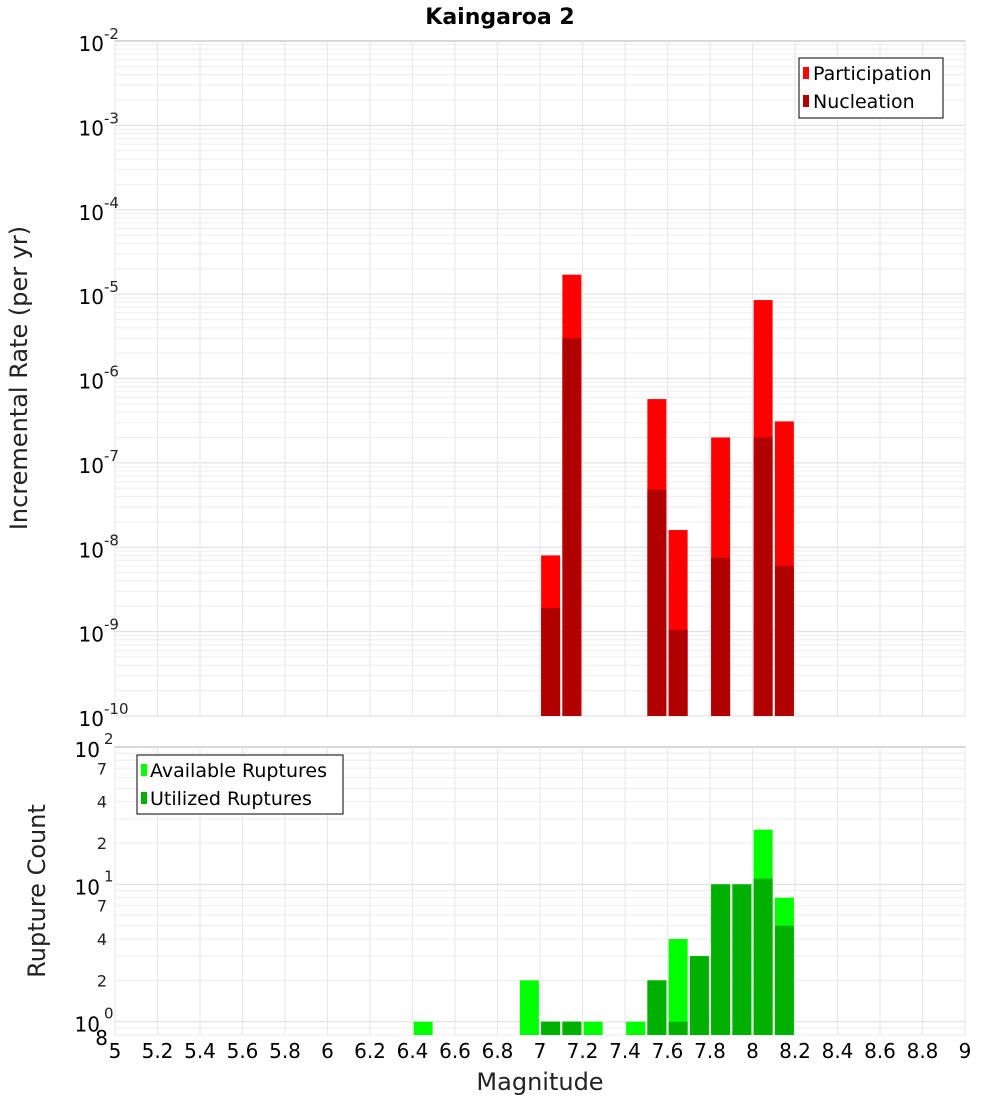 The height and width of the screenshot is (1100, 1000). Describe the element at coordinates (111, 34) in the screenshot. I see `rate-y-tick-exponent: -2` at that location.